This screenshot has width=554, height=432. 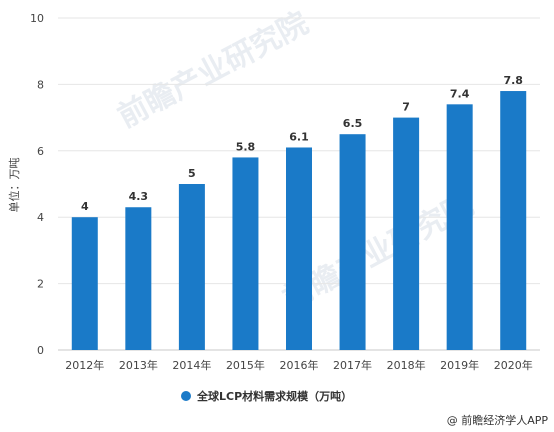 I want to click on y-tick-label: 10, so click(x=37, y=18).